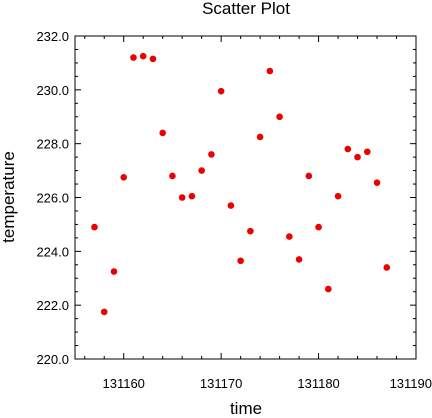 The width and height of the screenshot is (432, 418). What do you see at coordinates (52, 305) in the screenshot?
I see `y-tick-label: 222.0` at bounding box center [52, 305].